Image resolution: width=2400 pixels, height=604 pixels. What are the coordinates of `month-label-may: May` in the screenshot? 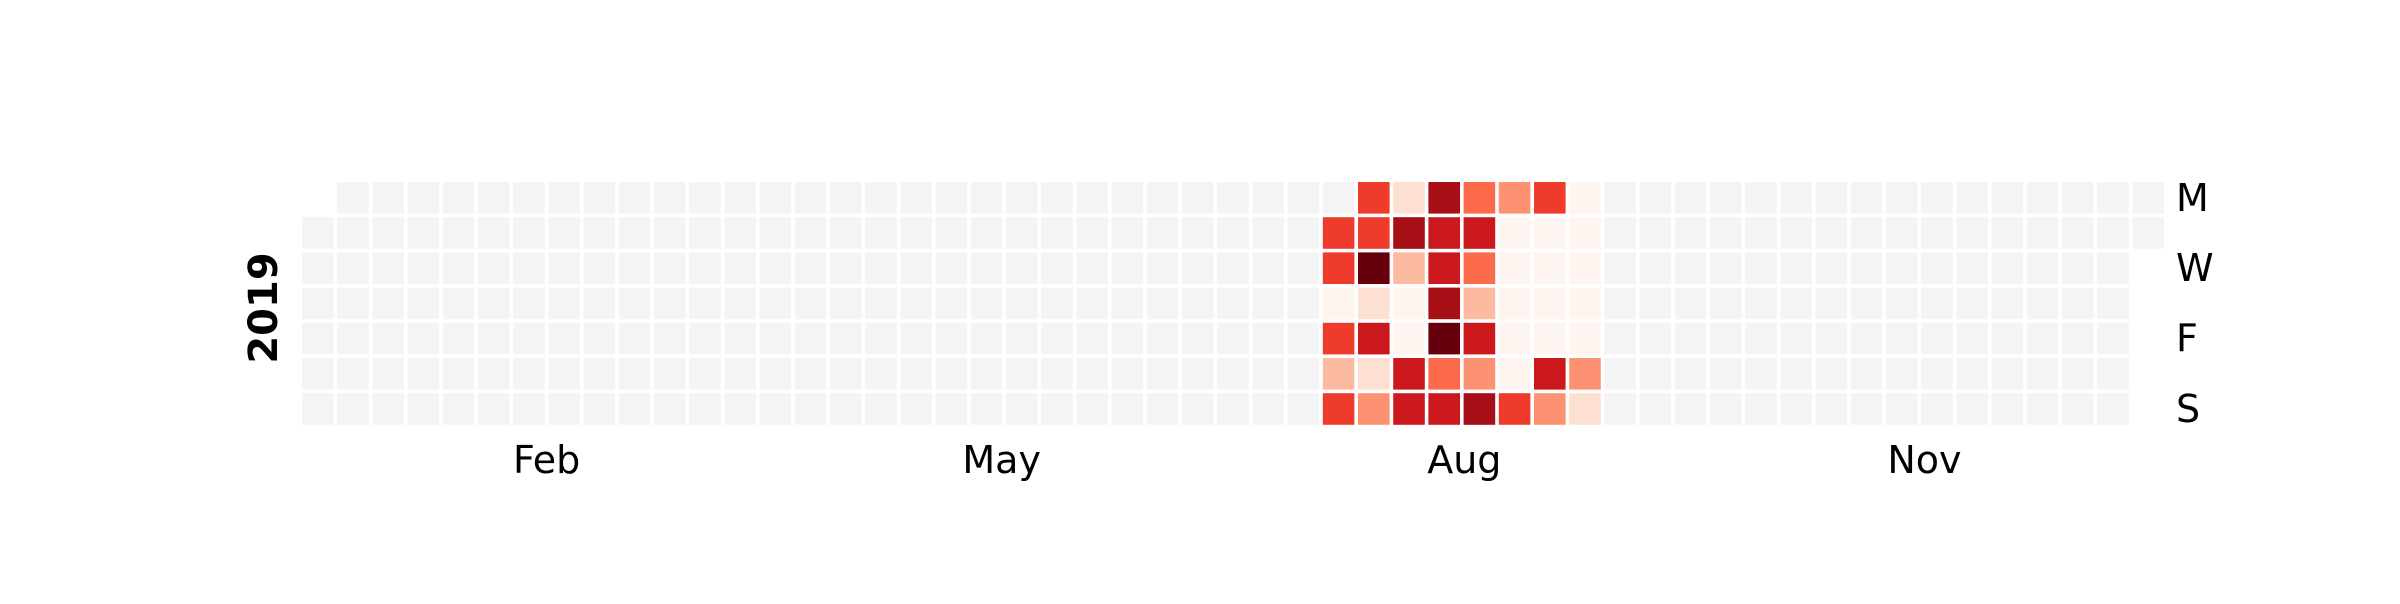 It's located at (1001, 460).